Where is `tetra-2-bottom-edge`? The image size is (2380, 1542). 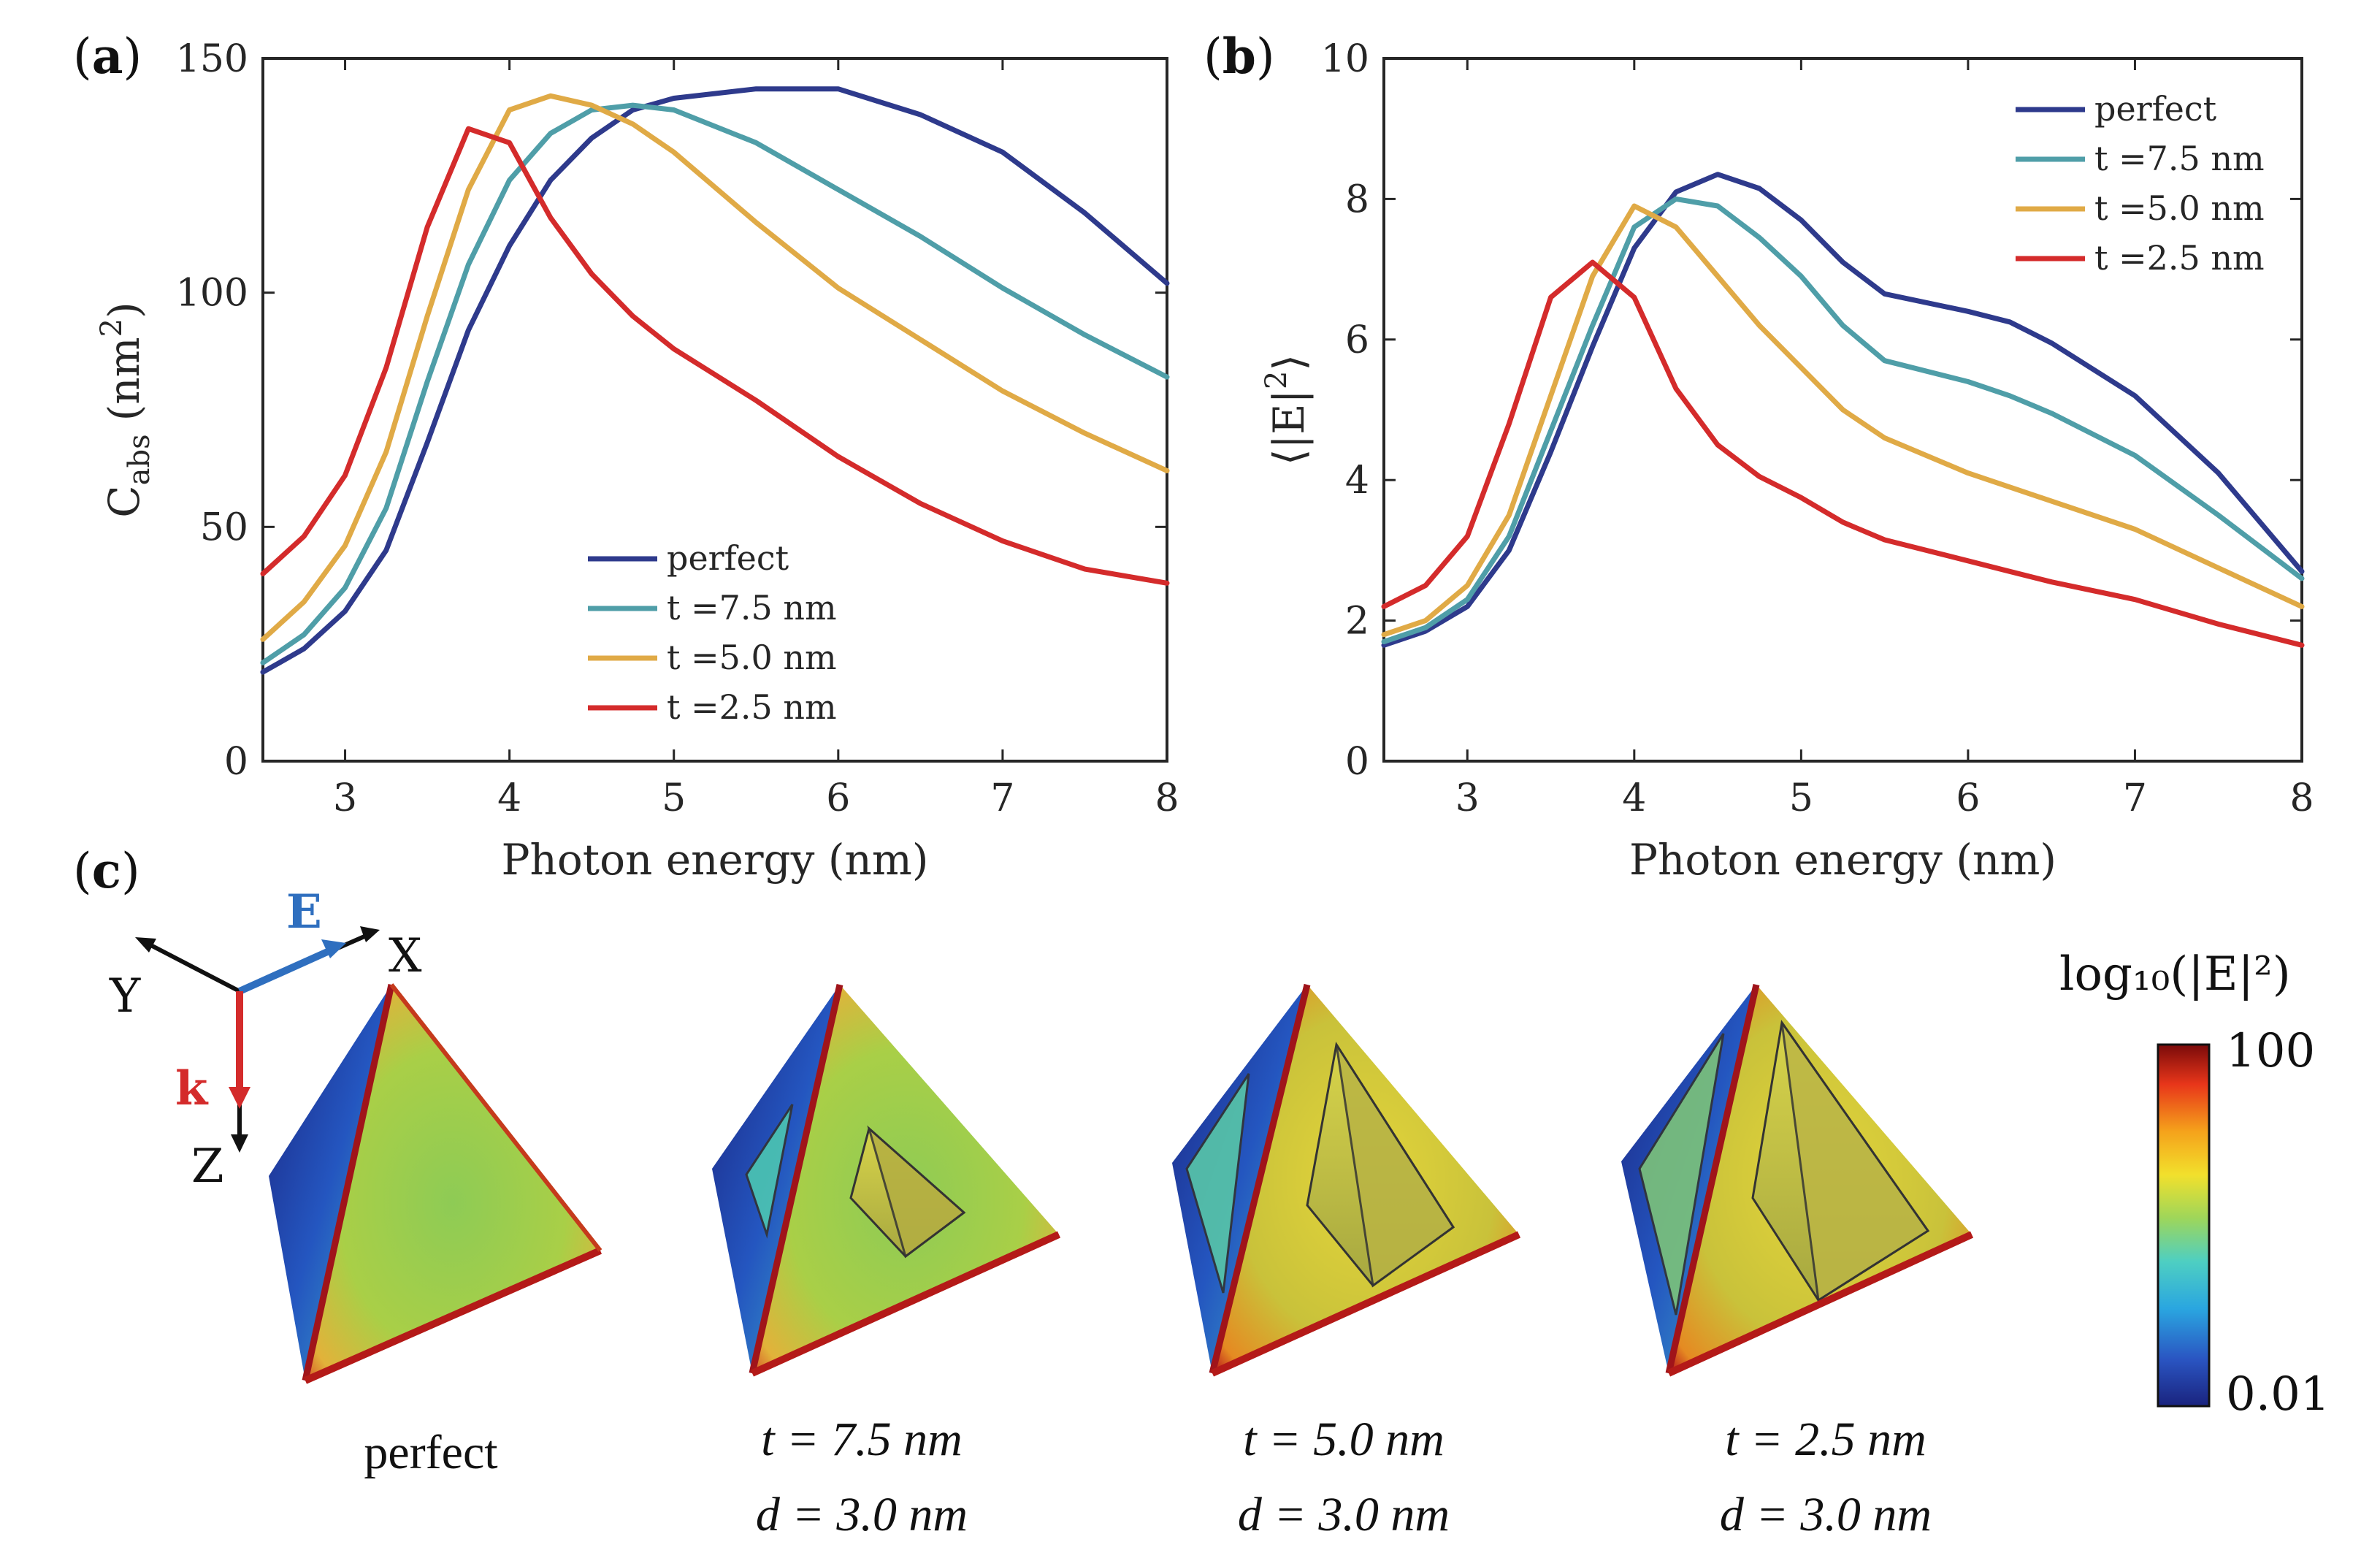
tetra-2-bottom-edge is located at coordinates (905, 1304).